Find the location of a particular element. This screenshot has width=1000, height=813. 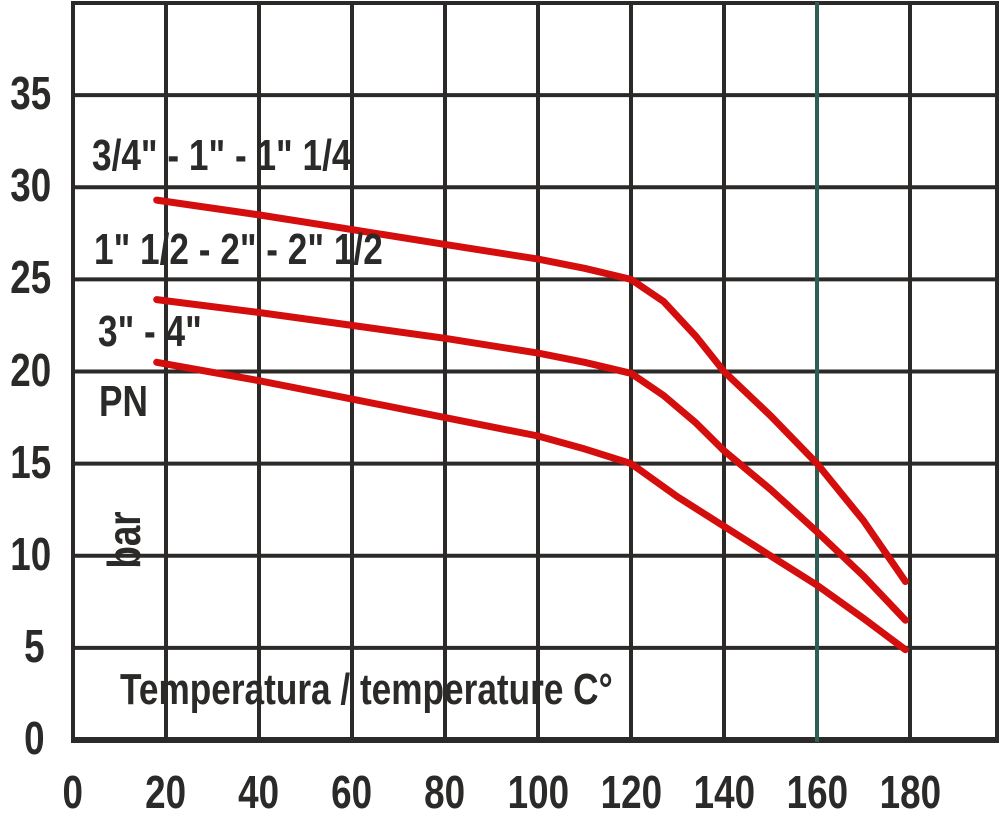

x-tick-label-text: 60 is located at coordinates (352, 789).